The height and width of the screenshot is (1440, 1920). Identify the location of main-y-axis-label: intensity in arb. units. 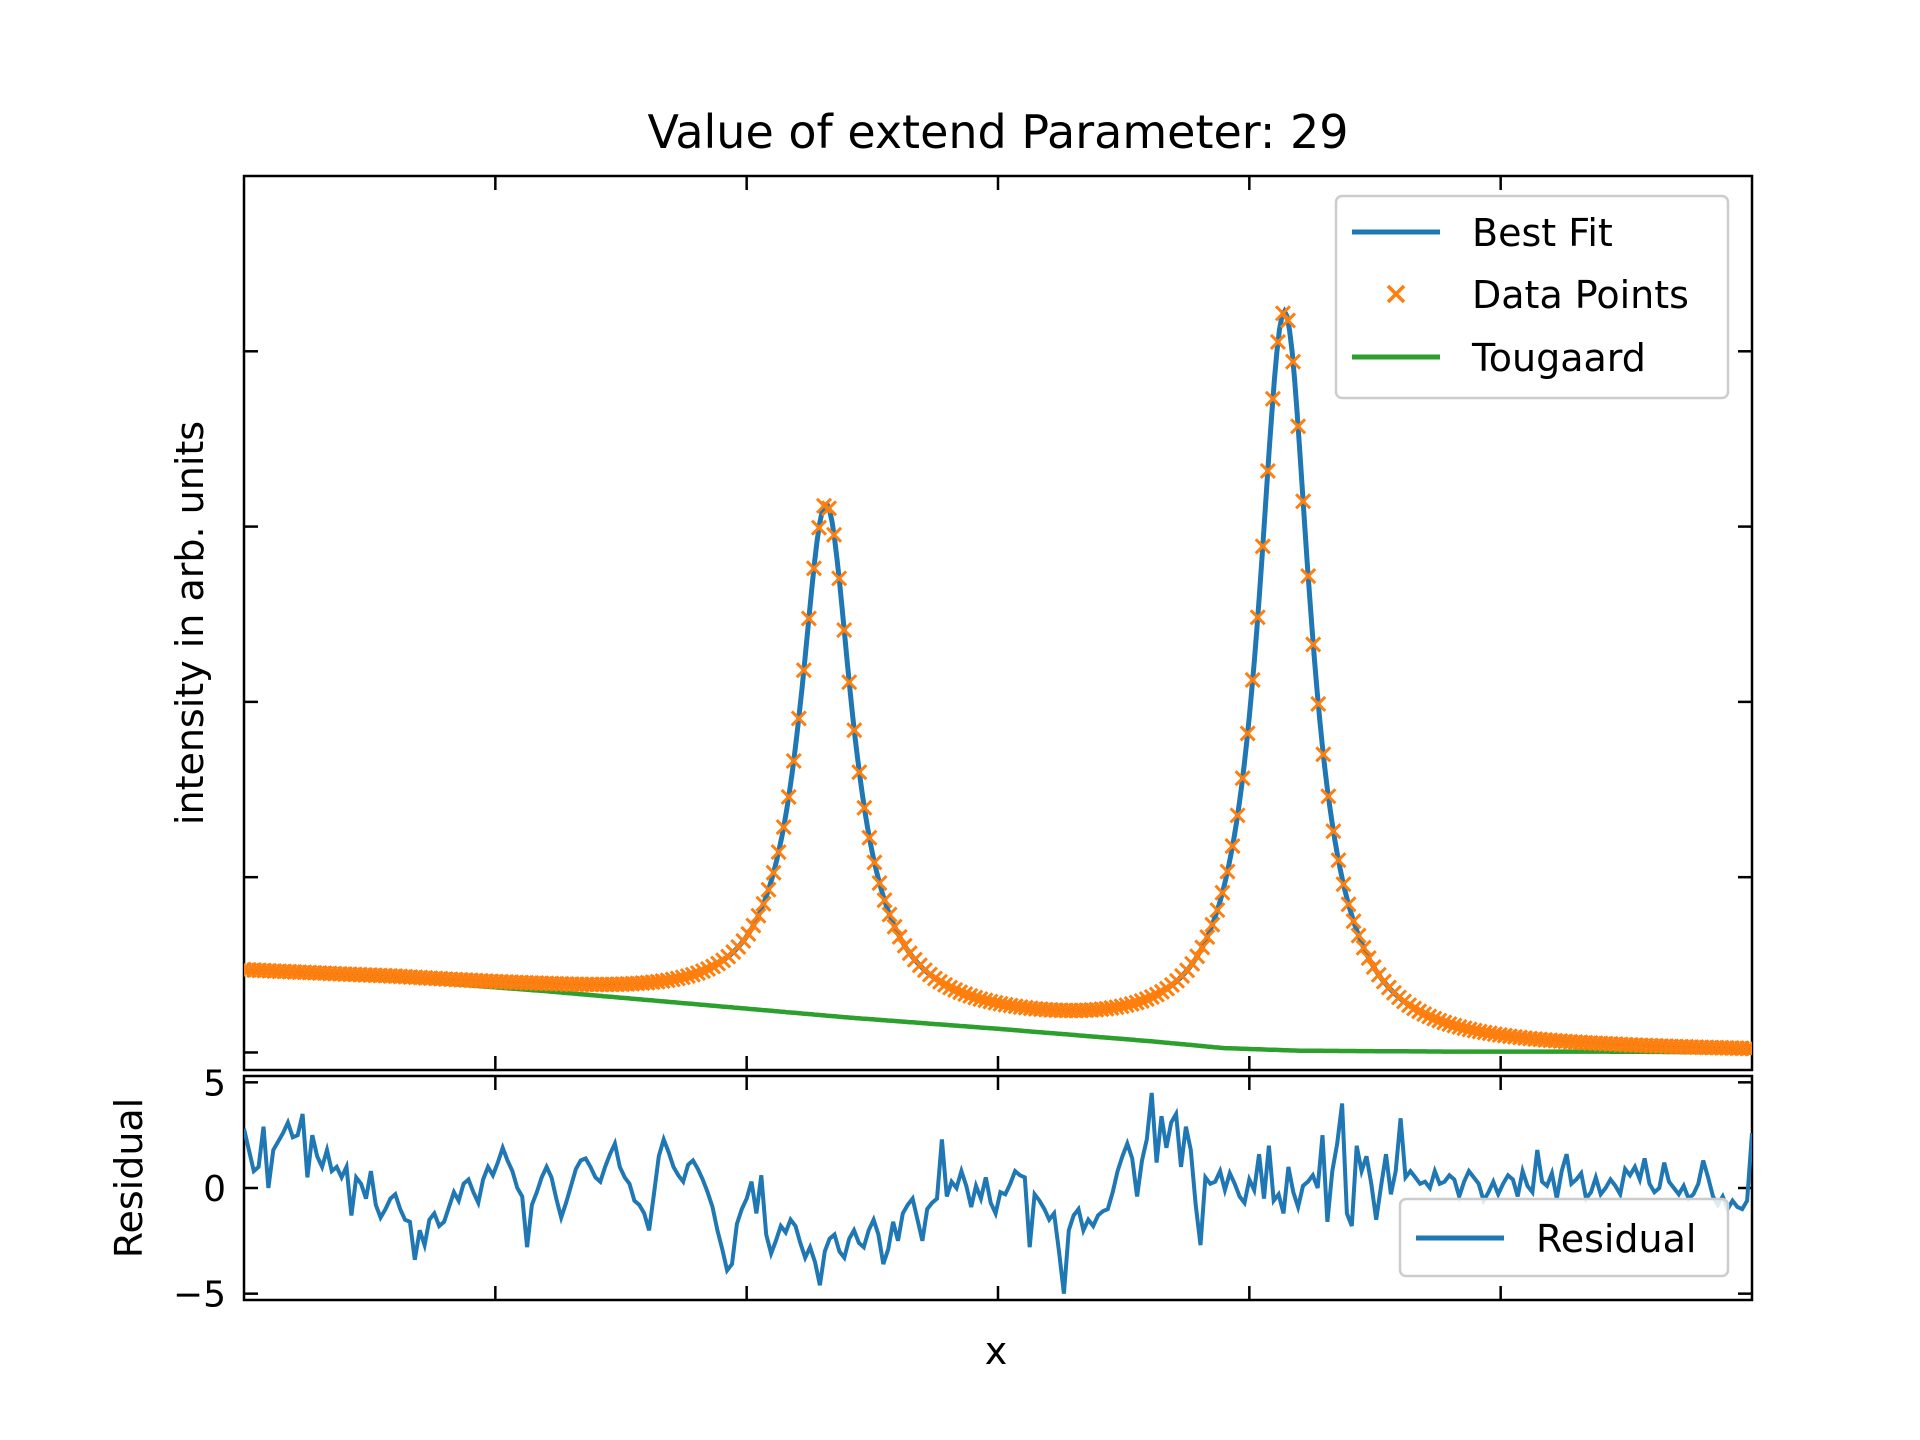
(190, 623).